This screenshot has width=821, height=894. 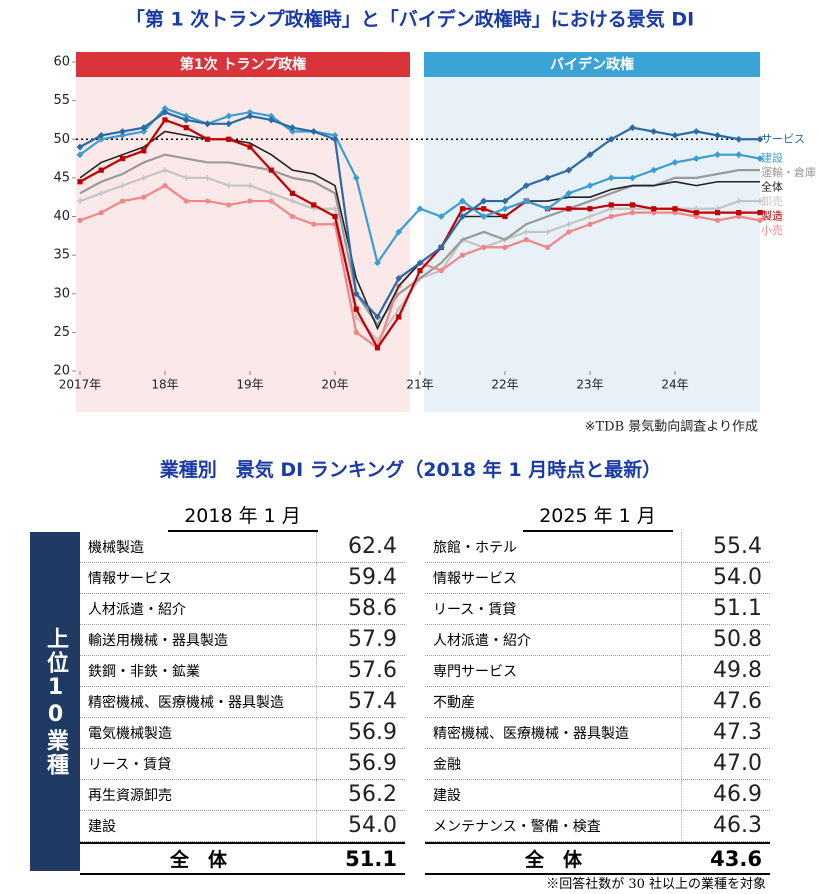 What do you see at coordinates (130, 796) in the screenshot?
I see `industry-name: 再生資源卸売` at bounding box center [130, 796].